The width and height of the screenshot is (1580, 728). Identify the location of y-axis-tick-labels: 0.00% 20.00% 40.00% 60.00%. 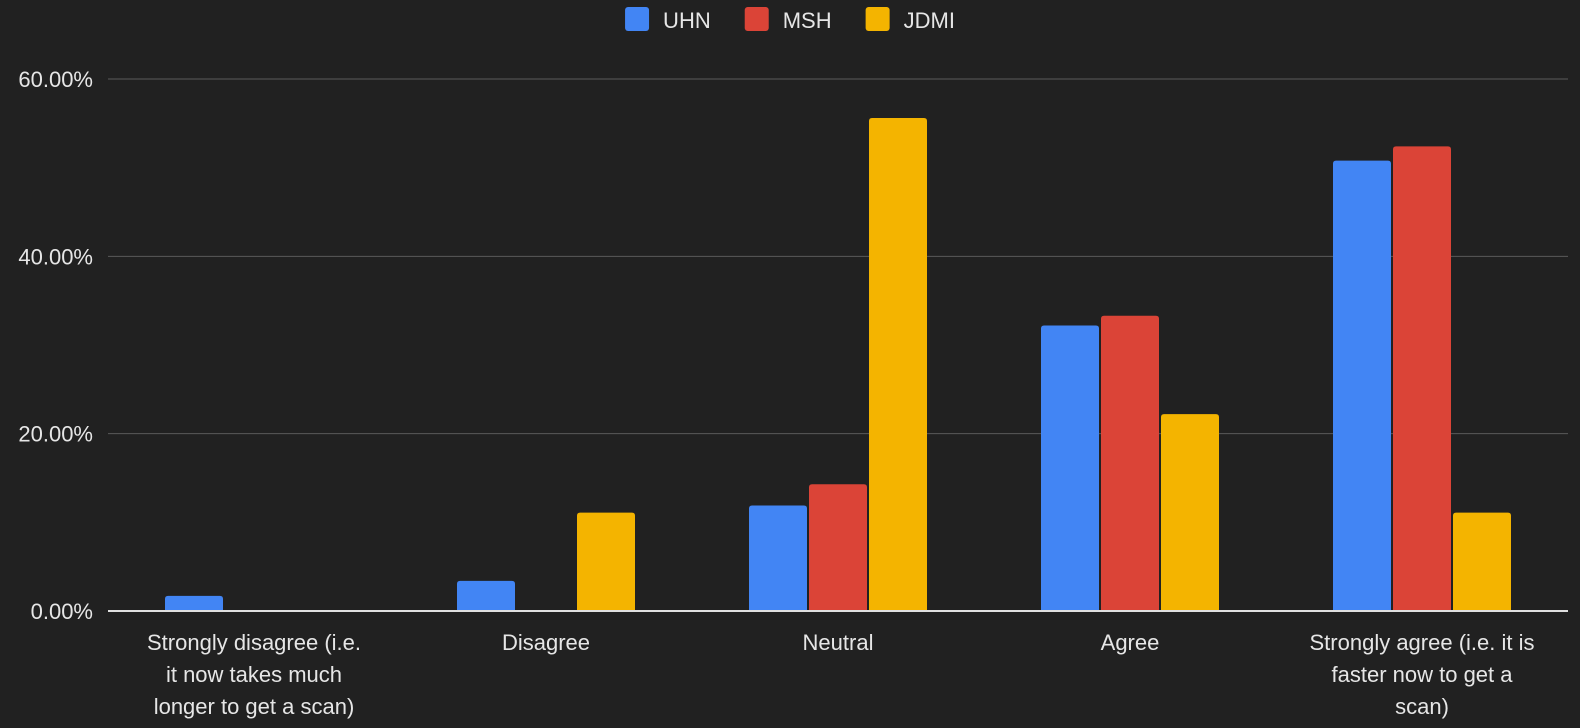
(55, 345).